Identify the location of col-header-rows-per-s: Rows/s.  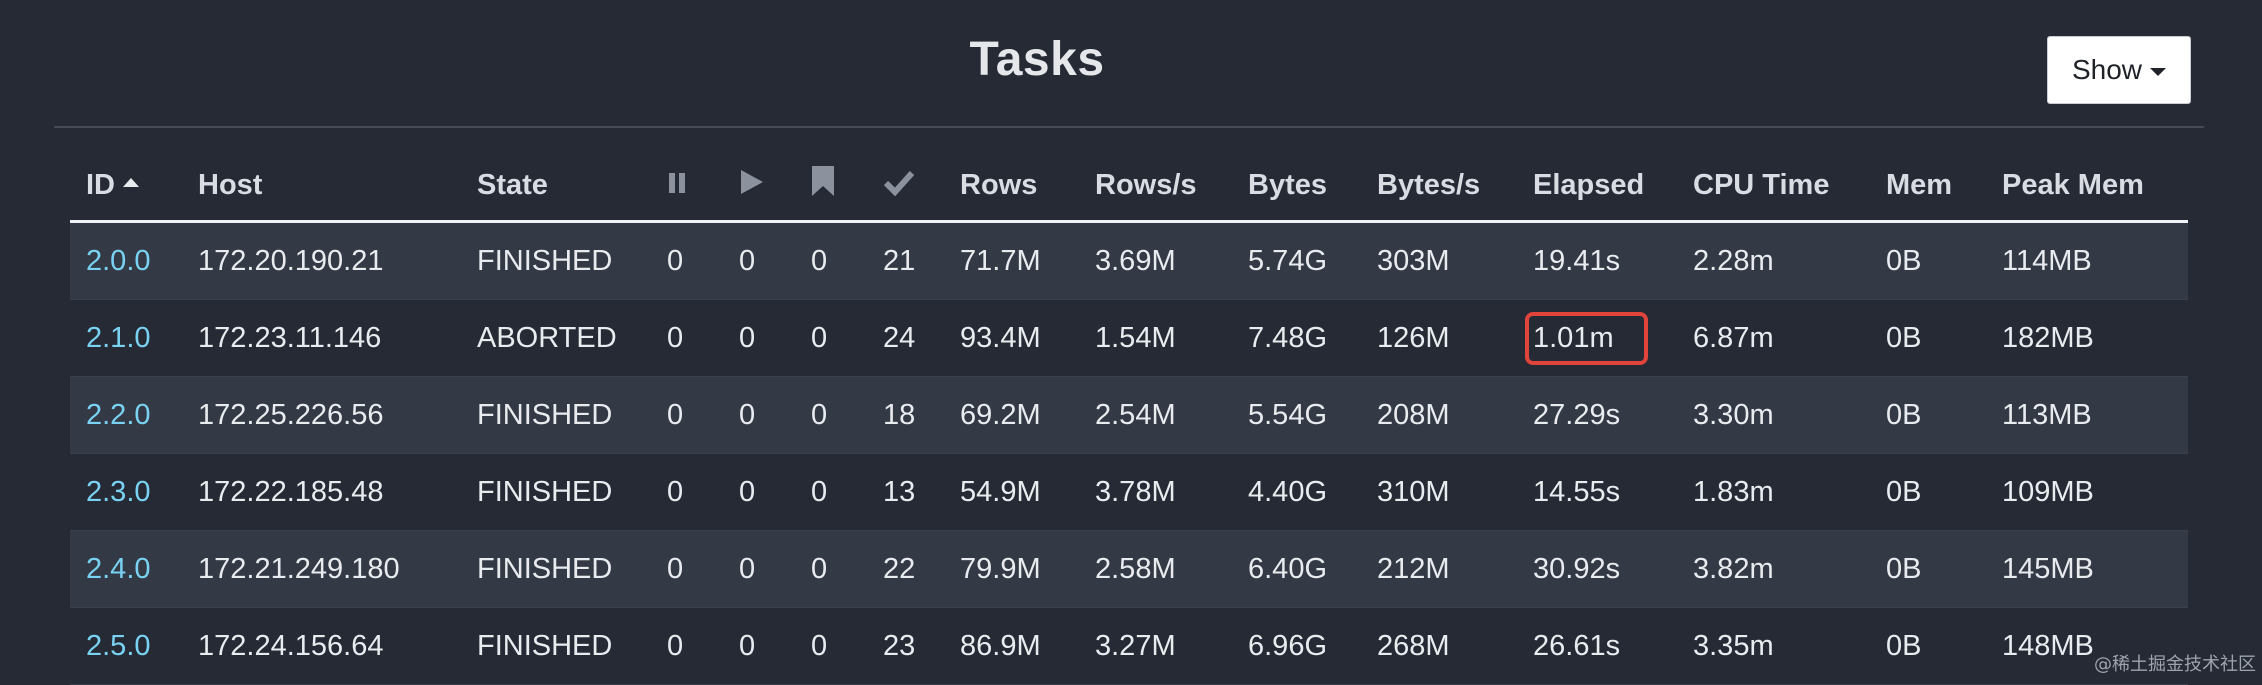
(1155, 186).